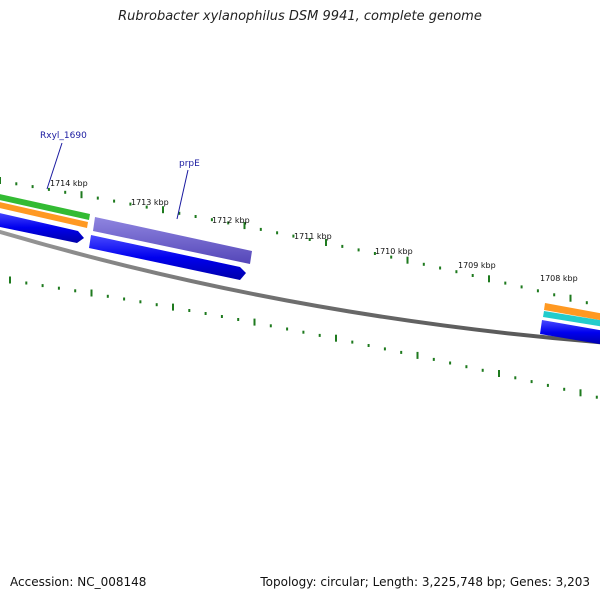 The width and height of the screenshot is (600, 600). What do you see at coordinates (63, 136) in the screenshot?
I see `gene-label-rxyl-1690: Rxyl_1690` at bounding box center [63, 136].